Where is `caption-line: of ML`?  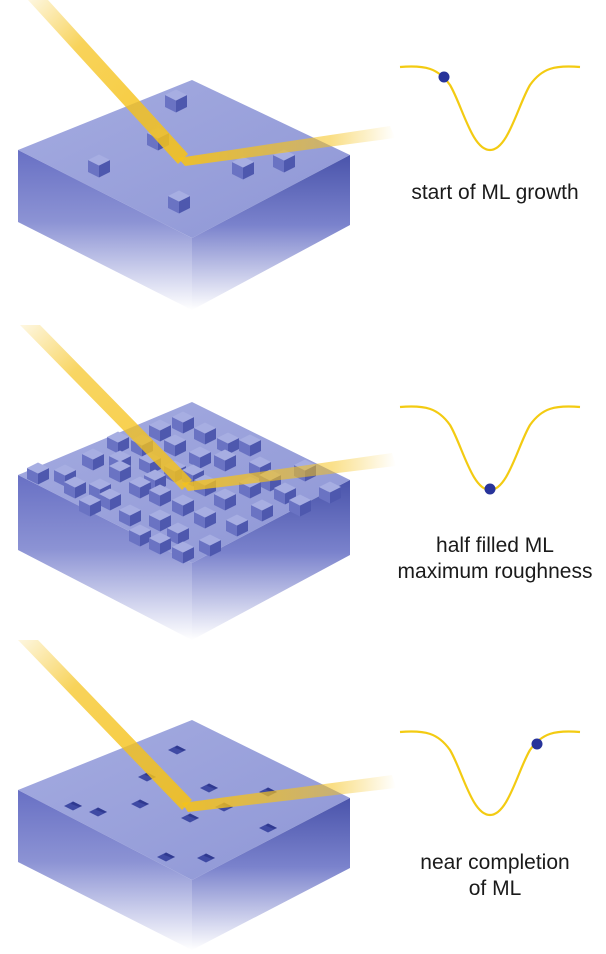 caption-line: of ML is located at coordinates (495, 888).